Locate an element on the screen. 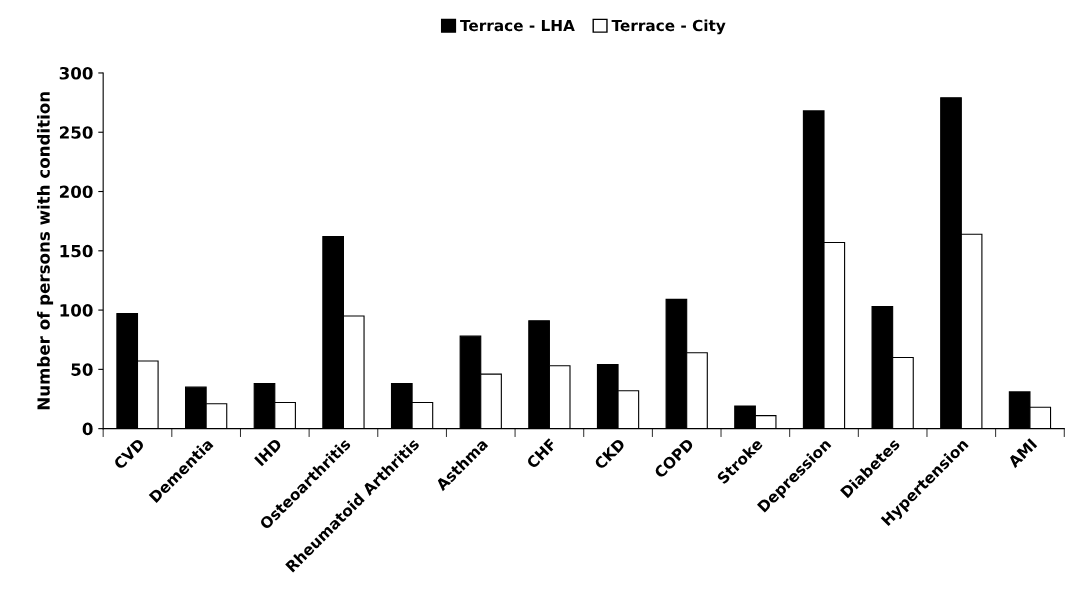  legend-label: Terrace - LHA is located at coordinates (517, 25).